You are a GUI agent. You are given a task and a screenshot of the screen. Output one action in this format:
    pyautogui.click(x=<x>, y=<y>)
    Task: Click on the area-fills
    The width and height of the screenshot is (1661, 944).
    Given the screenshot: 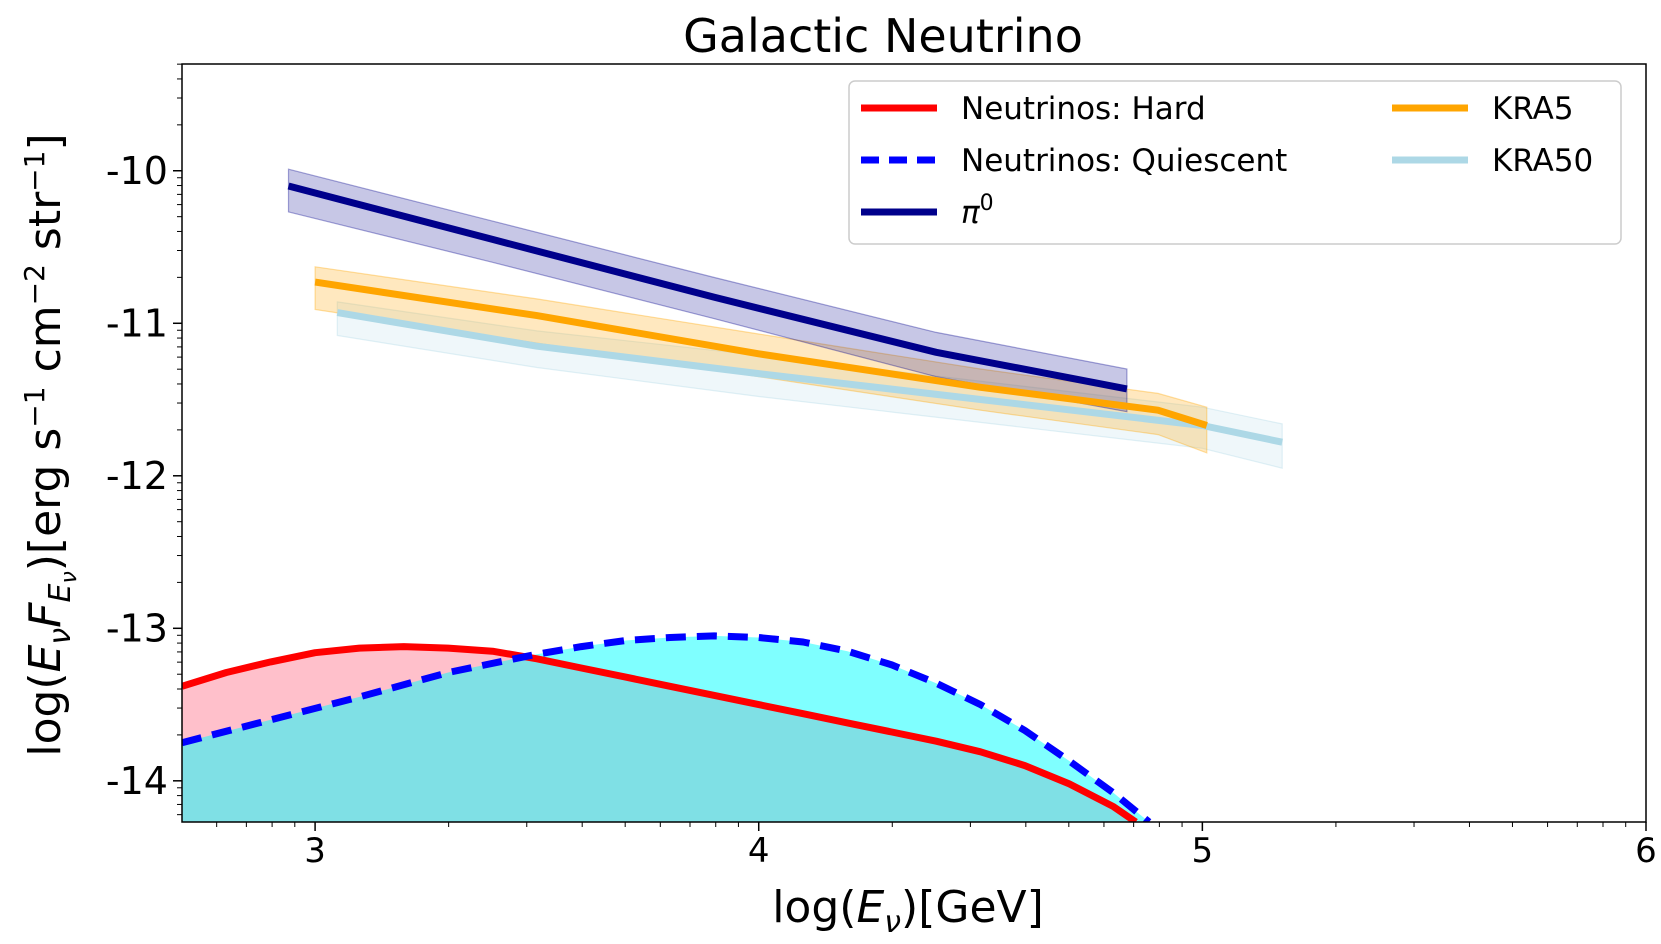 What is the action you would take?
    pyautogui.click(x=666, y=728)
    